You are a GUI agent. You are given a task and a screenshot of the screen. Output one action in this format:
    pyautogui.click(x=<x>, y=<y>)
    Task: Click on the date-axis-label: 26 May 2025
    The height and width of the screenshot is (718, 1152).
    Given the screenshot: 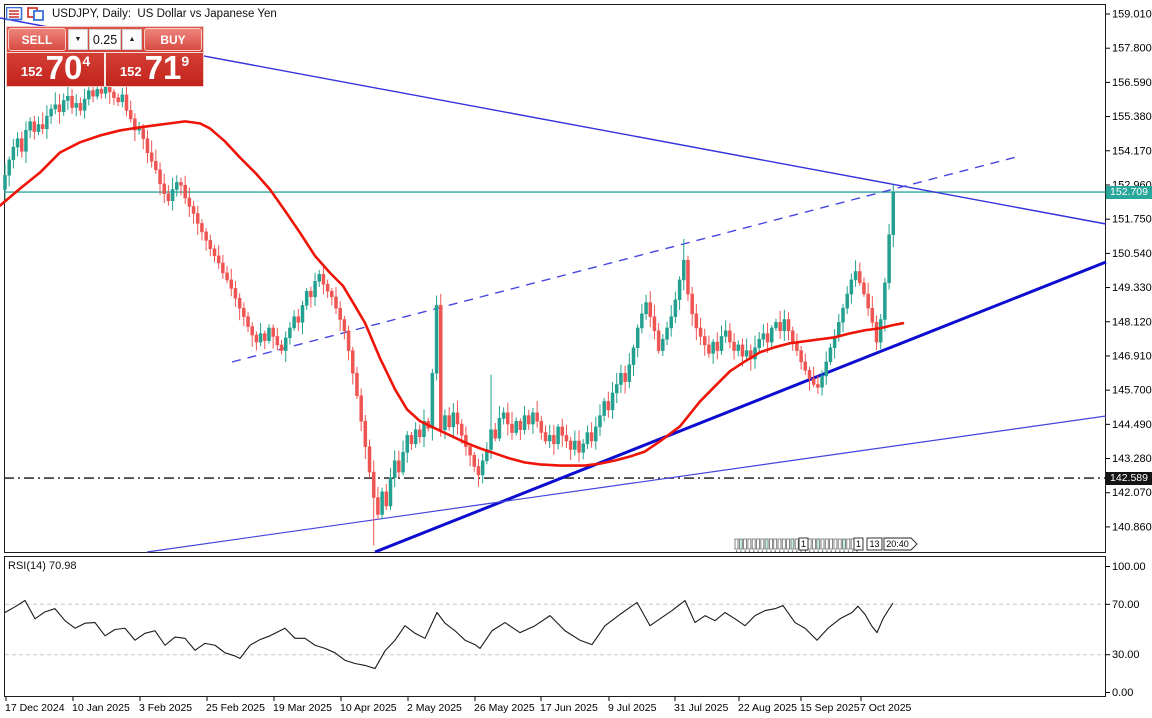 What is the action you would take?
    pyautogui.click(x=504, y=708)
    